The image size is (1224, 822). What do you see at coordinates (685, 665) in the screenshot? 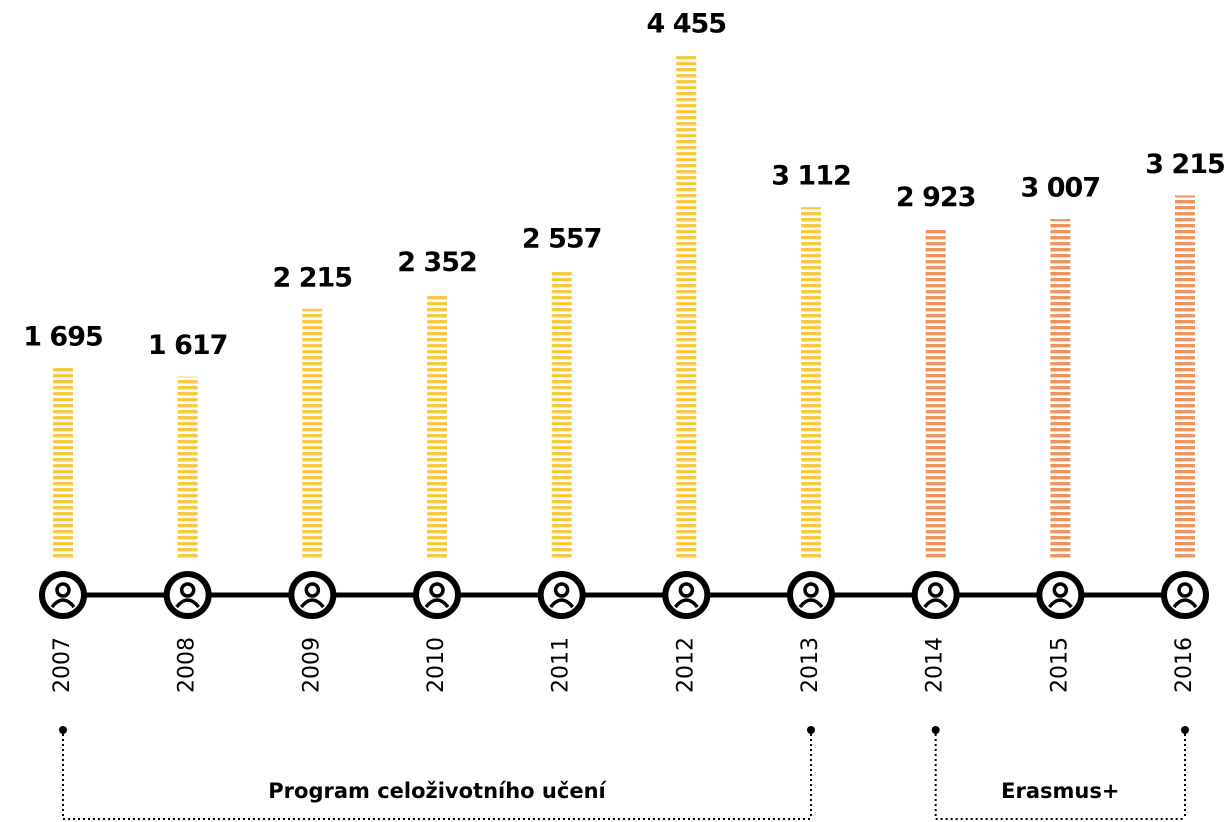
I see `x-tick-label: 2012` at bounding box center [685, 665].